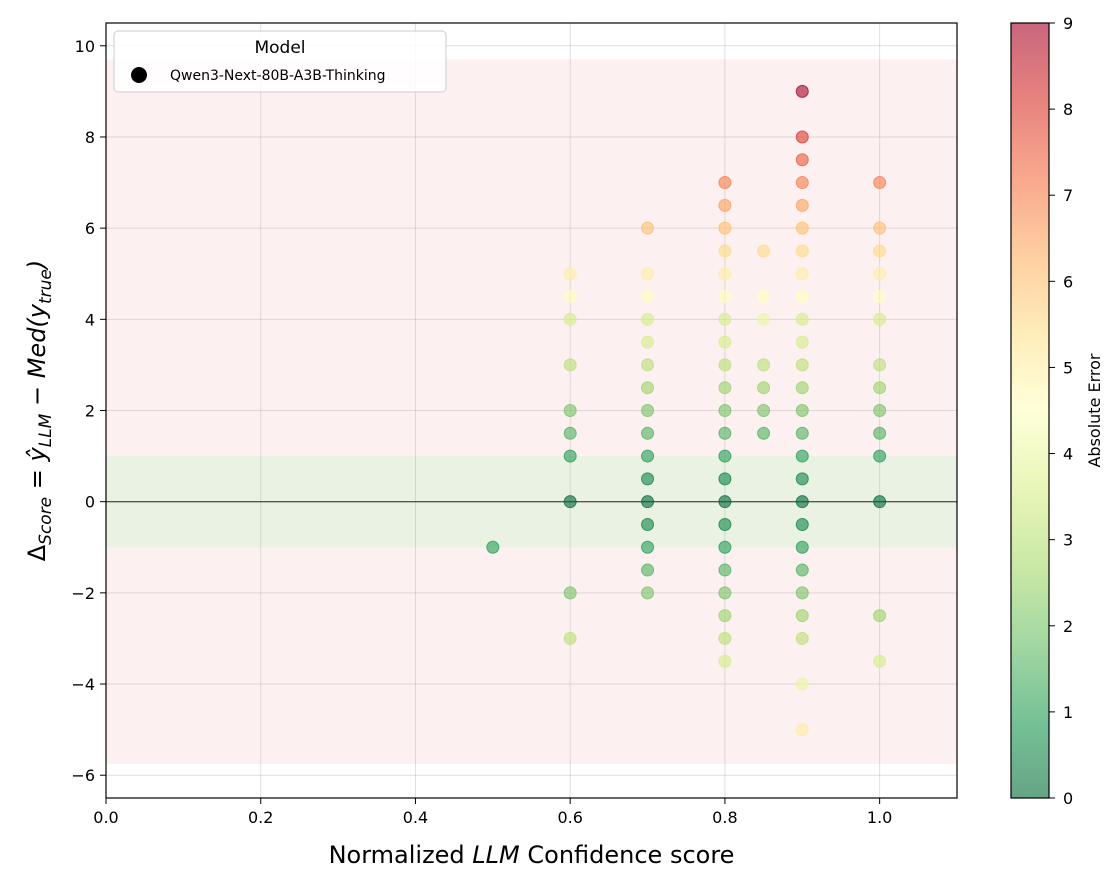  Describe the element at coordinates (260, 817) in the screenshot. I see `x-tick-label: 0.2` at that location.